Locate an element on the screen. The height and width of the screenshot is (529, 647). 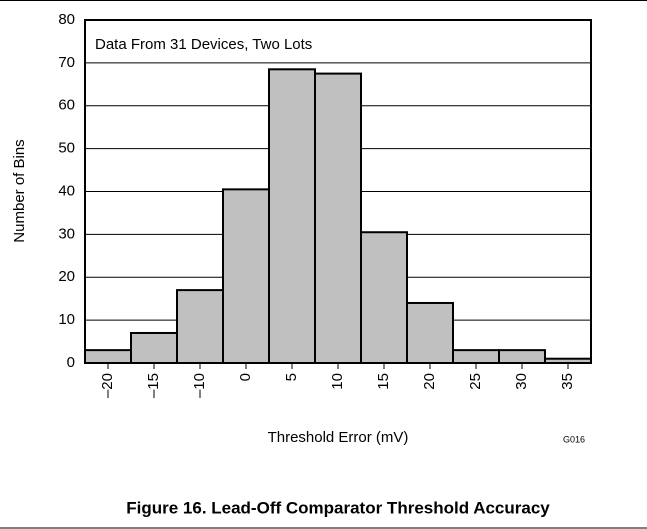
x-tick-label: 35 is located at coordinates (567, 381).